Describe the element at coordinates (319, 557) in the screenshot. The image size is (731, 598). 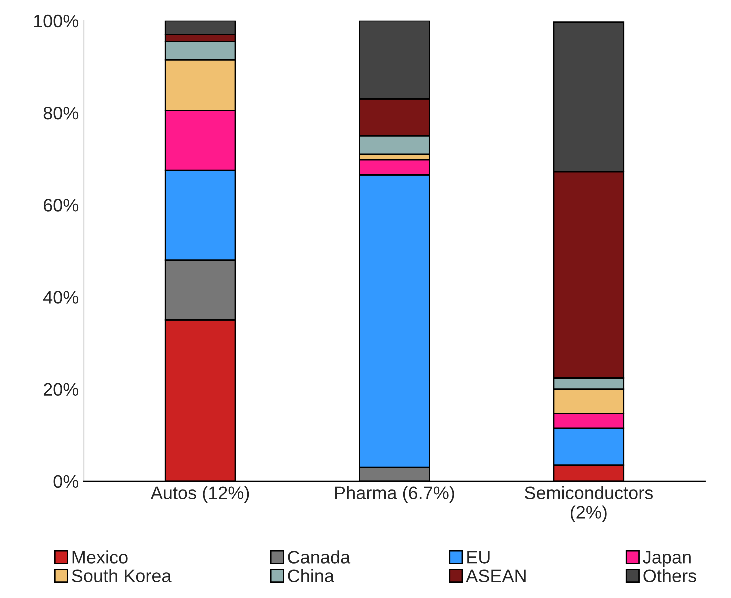
I see `legend-label: Canada` at that location.